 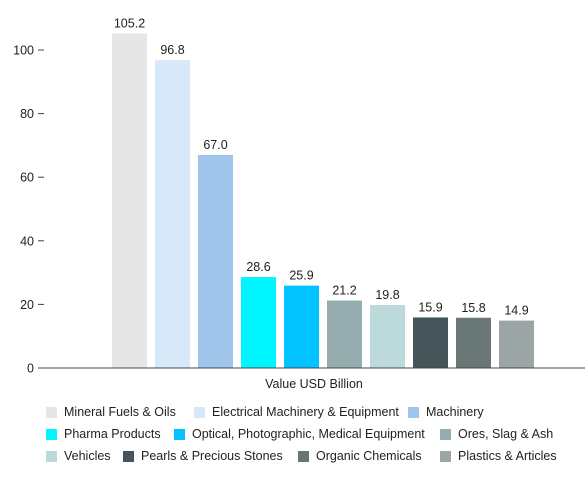 I want to click on bar-value-label: 19.8, so click(x=387, y=295).